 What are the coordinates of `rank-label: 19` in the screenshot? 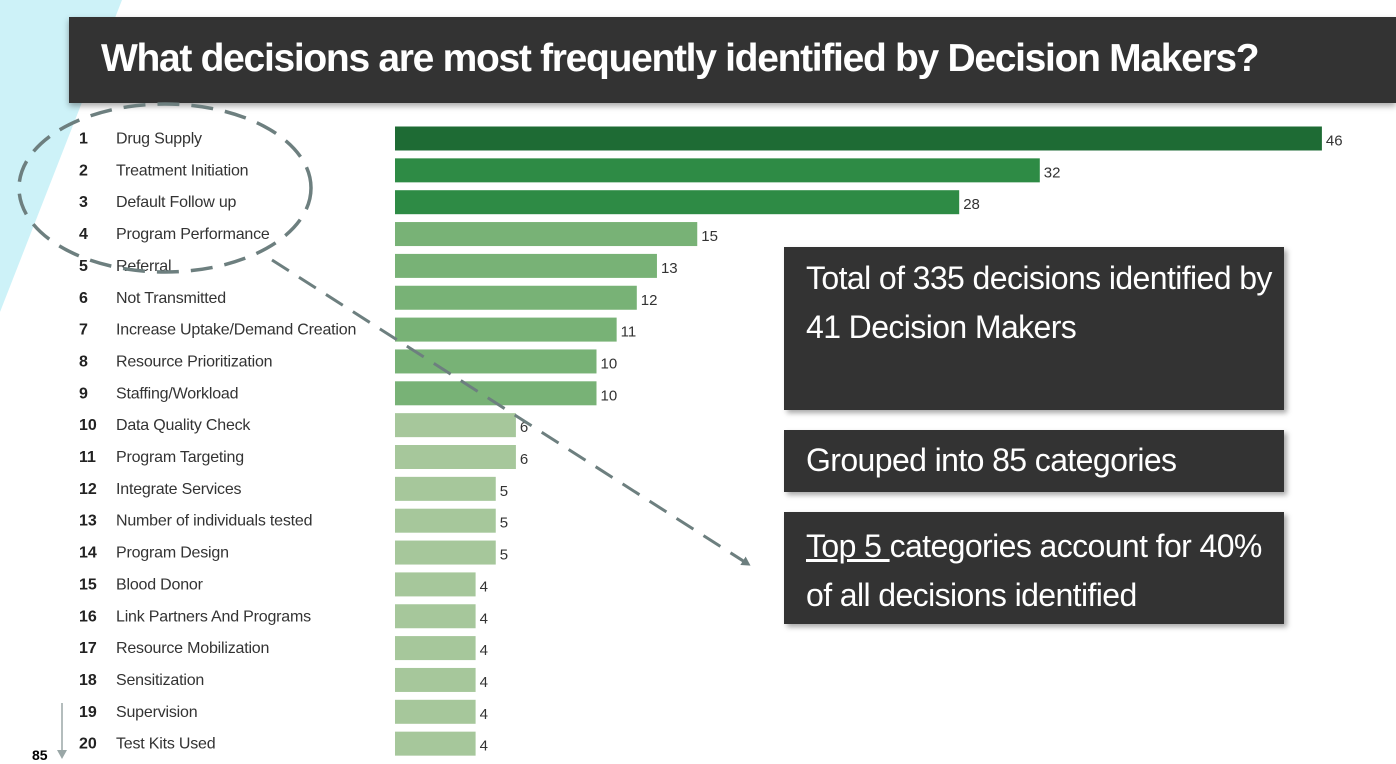 It's located at (88, 712).